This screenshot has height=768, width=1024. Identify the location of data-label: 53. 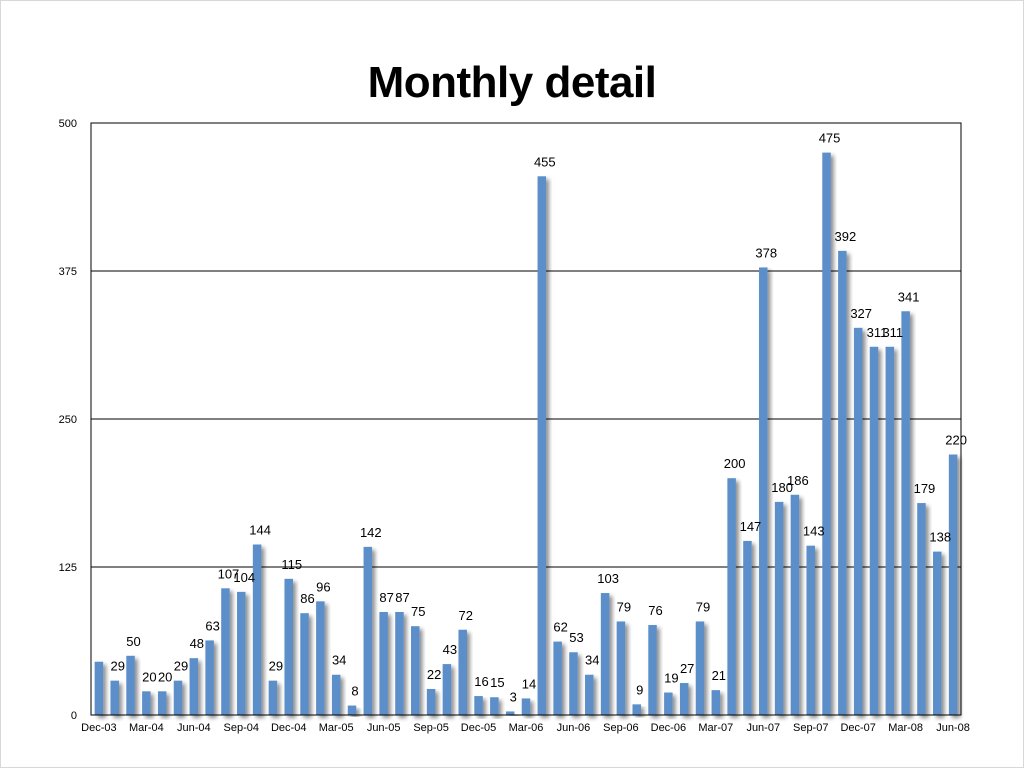
(576, 637).